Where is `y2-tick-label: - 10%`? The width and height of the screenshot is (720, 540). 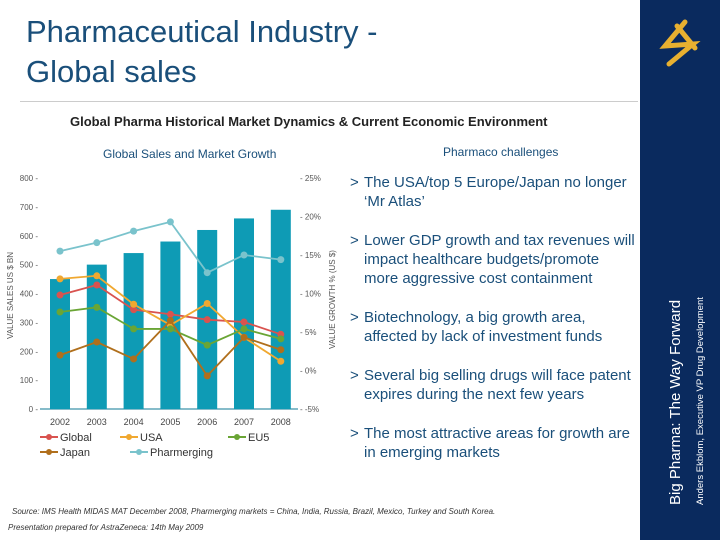 y2-tick-label: - 10% is located at coordinates (310, 294).